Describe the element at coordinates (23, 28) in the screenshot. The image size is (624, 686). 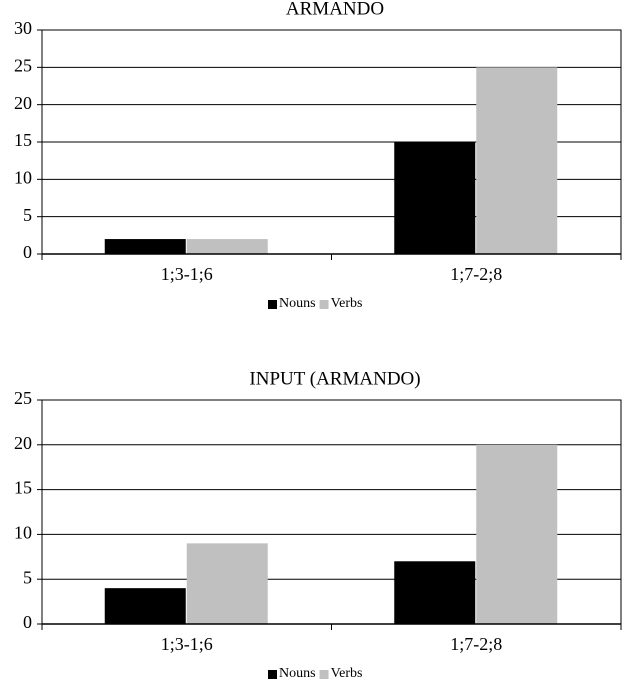
I see `y-tick-label: 30` at that location.